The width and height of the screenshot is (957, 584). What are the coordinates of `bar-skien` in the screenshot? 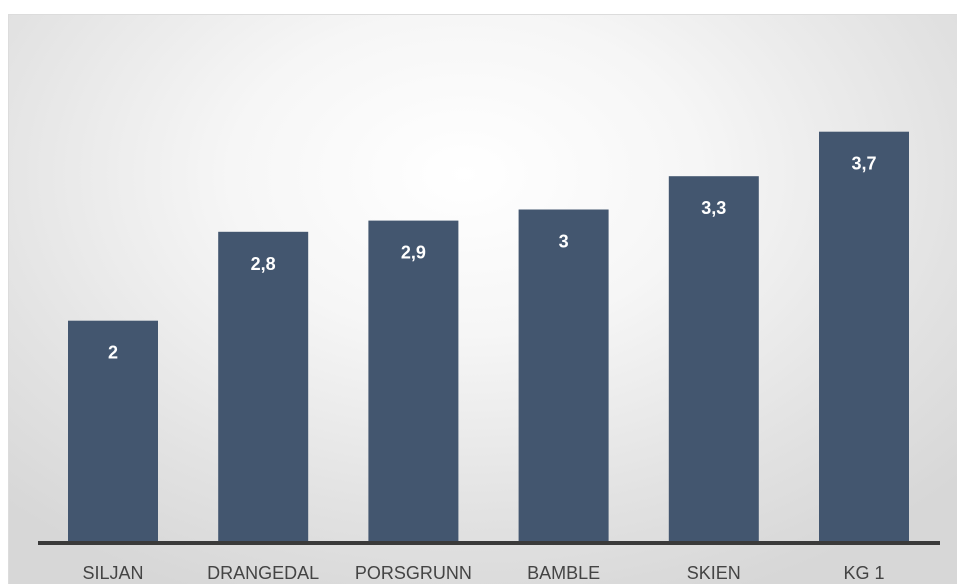 It's located at (713, 359).